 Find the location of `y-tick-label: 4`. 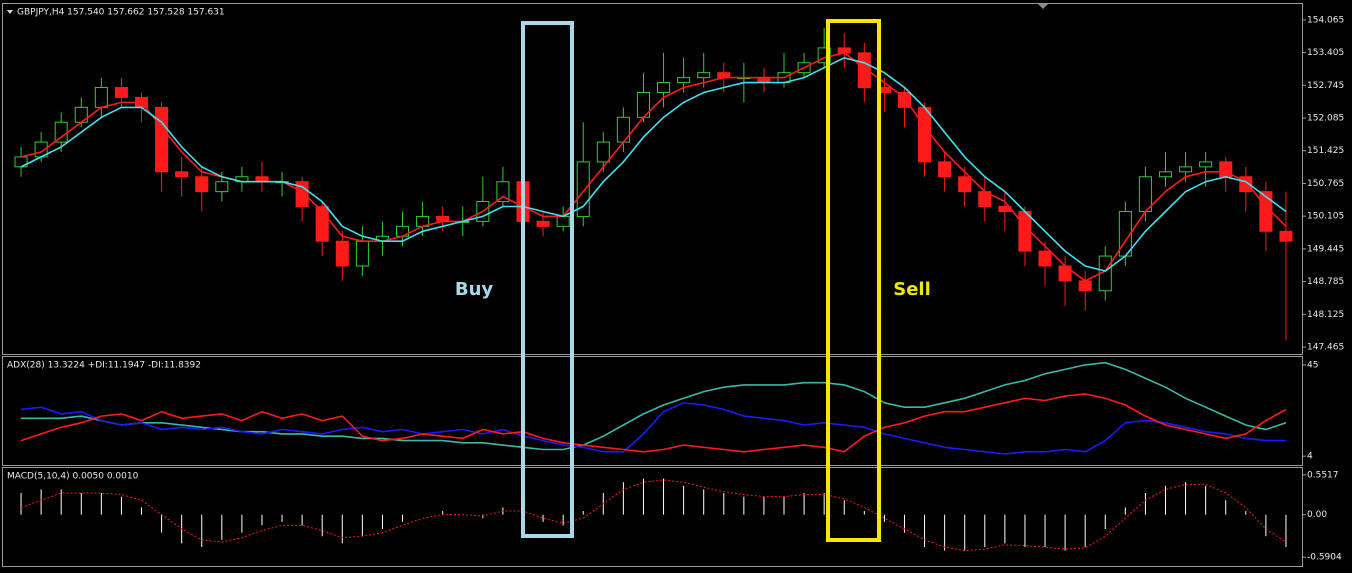

y-tick-label: 4 is located at coordinates (1310, 457).